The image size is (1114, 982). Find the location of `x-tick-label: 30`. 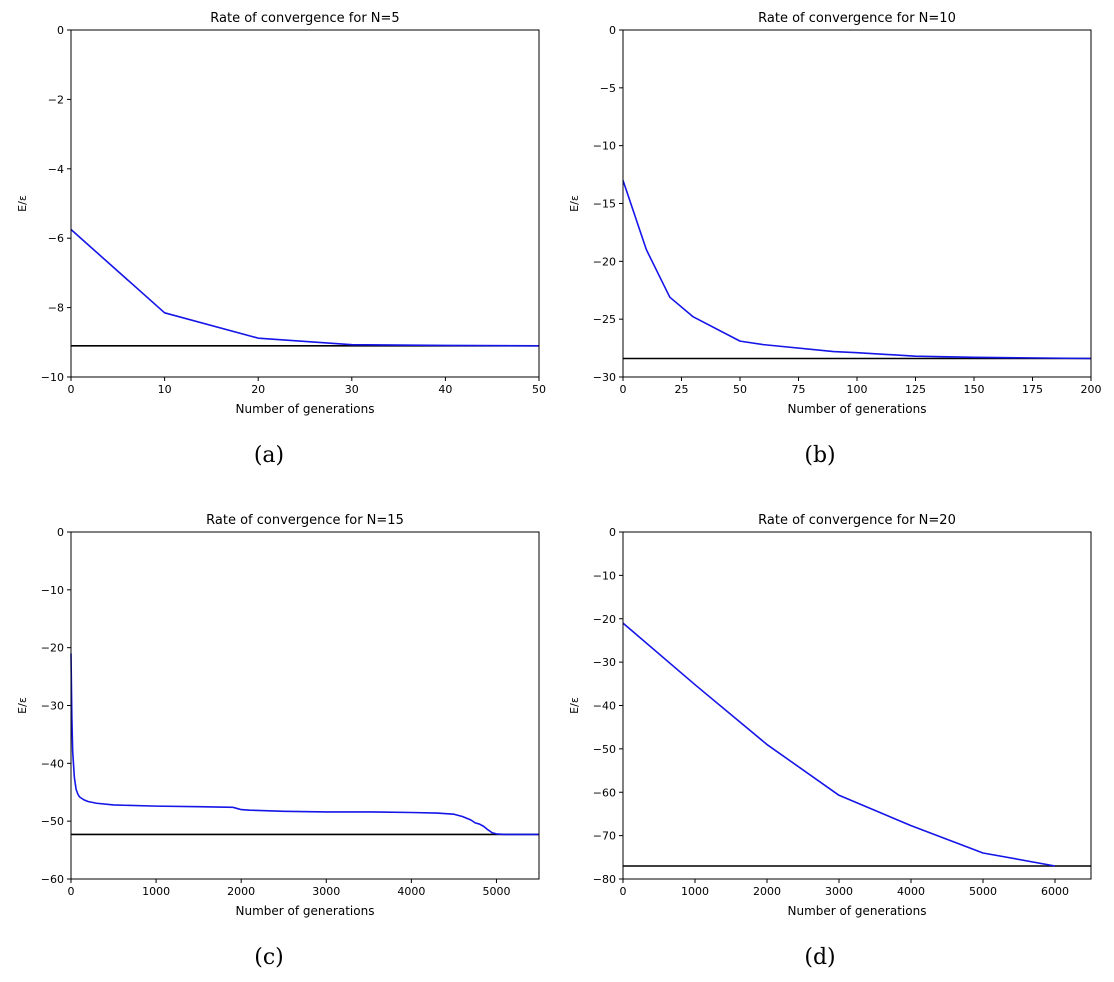

x-tick-label: 30 is located at coordinates (352, 389).